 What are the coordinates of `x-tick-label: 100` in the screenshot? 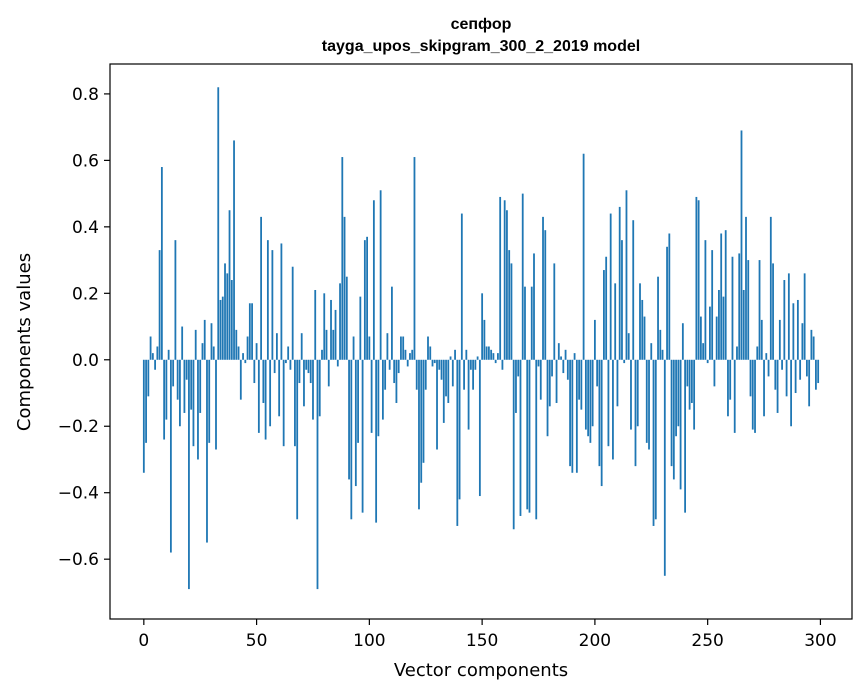 It's located at (369, 641).